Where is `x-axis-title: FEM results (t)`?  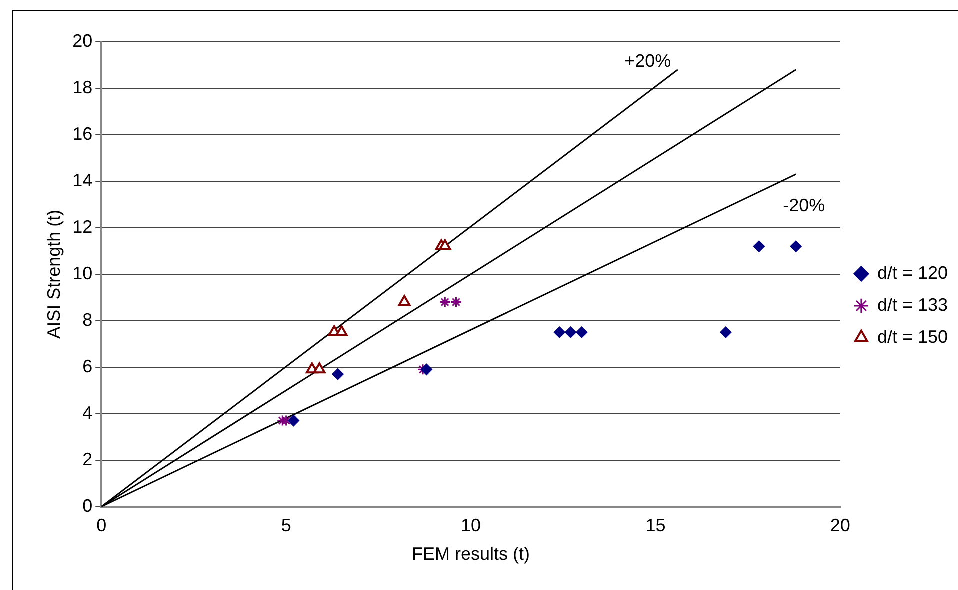 x-axis-title: FEM results (t) is located at coordinates (471, 554).